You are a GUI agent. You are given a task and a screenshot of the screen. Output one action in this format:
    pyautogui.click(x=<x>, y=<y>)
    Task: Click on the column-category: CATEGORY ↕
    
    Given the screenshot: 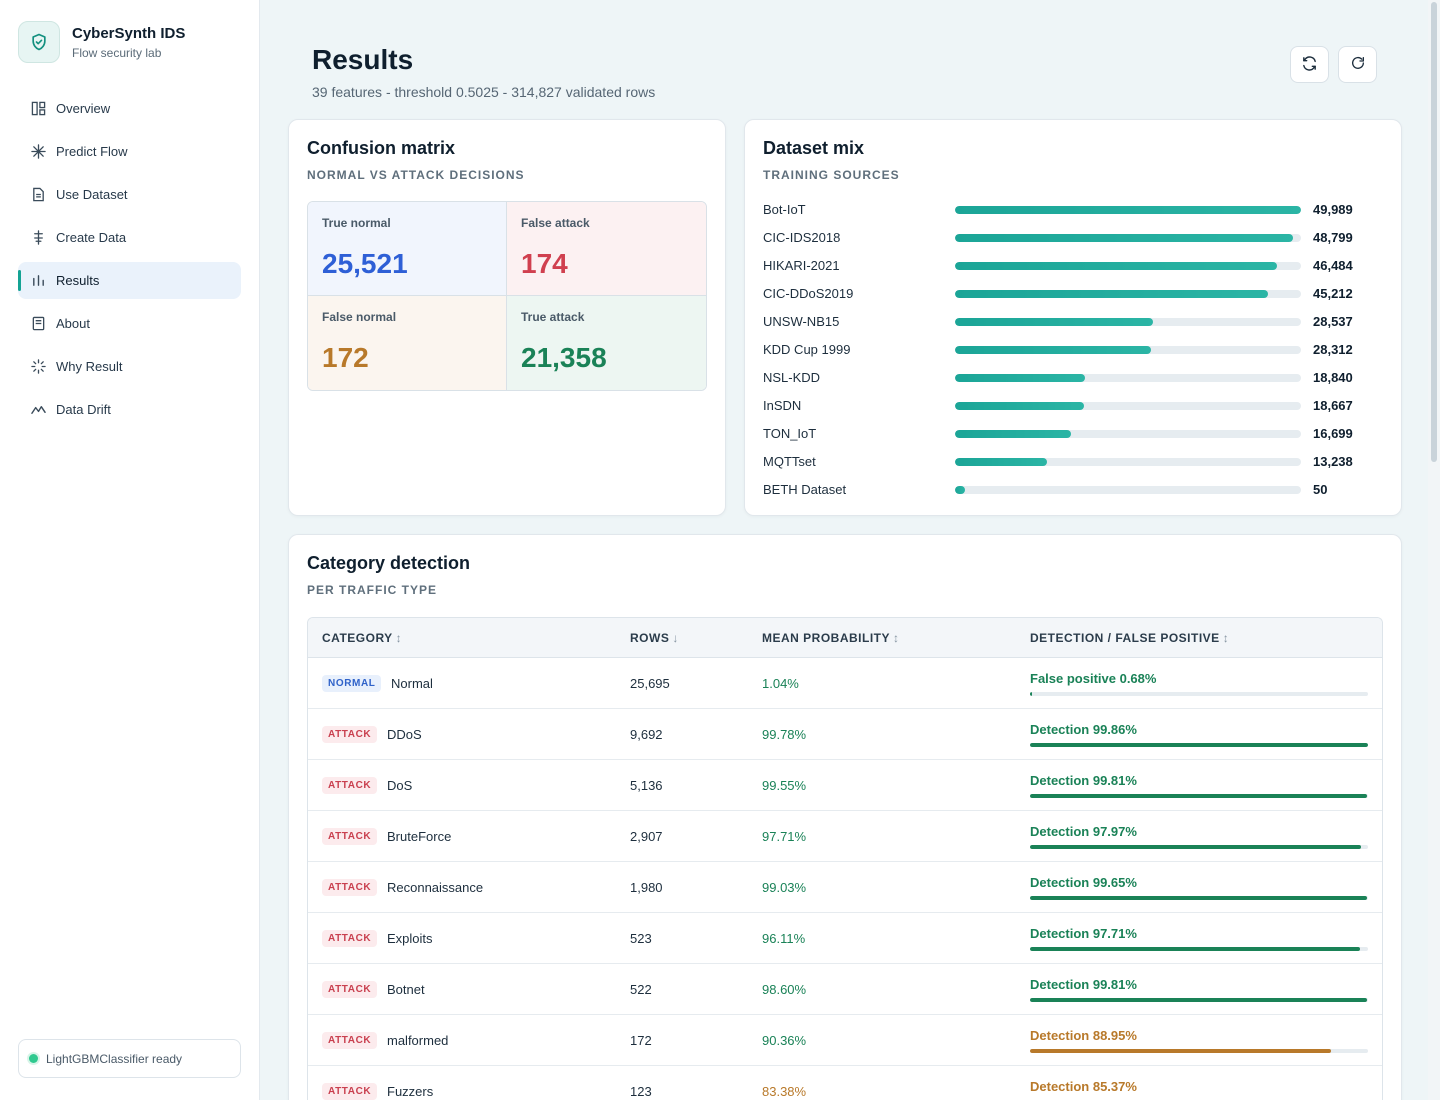 What is the action you would take?
    pyautogui.click(x=362, y=638)
    